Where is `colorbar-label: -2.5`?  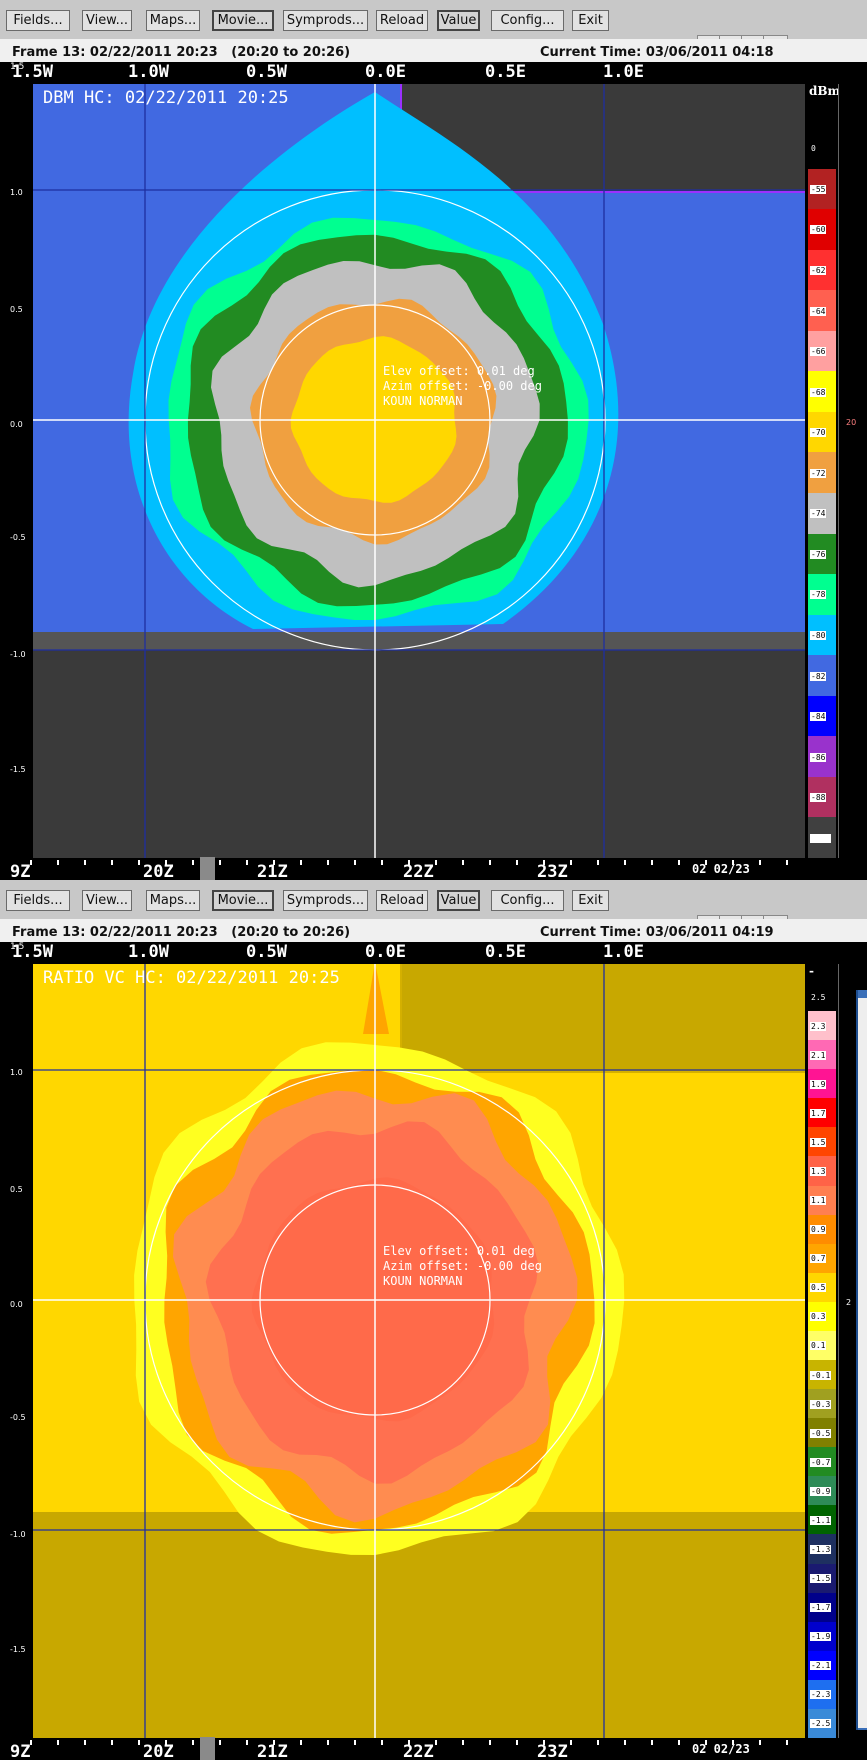 colorbar-label: -2.5 is located at coordinates (821, 1724).